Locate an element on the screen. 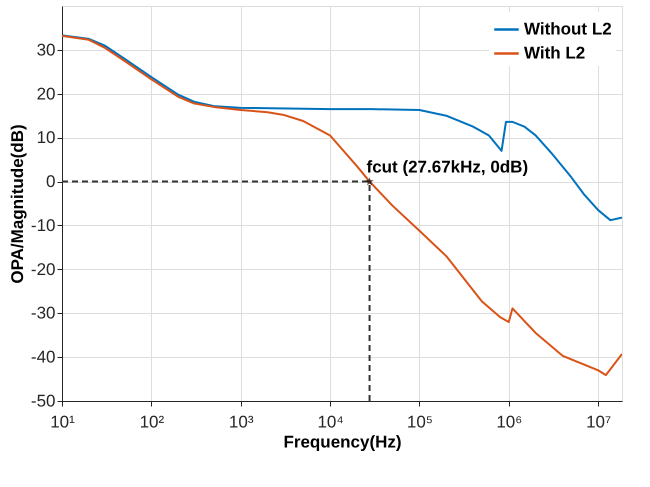 The width and height of the screenshot is (650, 487). y-tick-label: 0 is located at coordinates (51, 182).